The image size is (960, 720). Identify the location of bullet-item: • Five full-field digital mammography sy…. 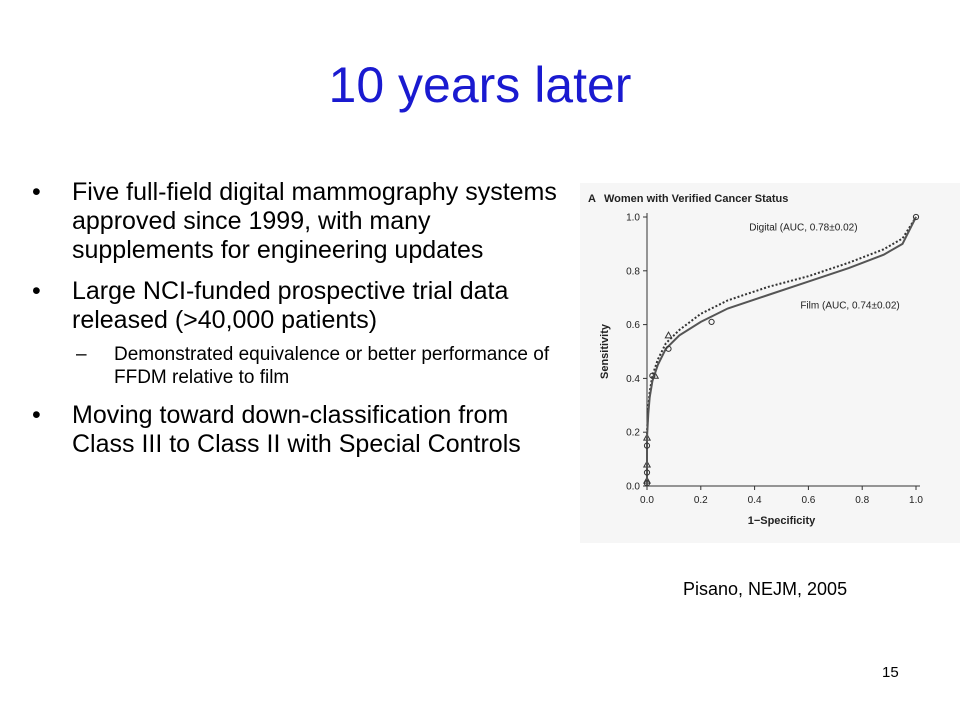
(302, 221).